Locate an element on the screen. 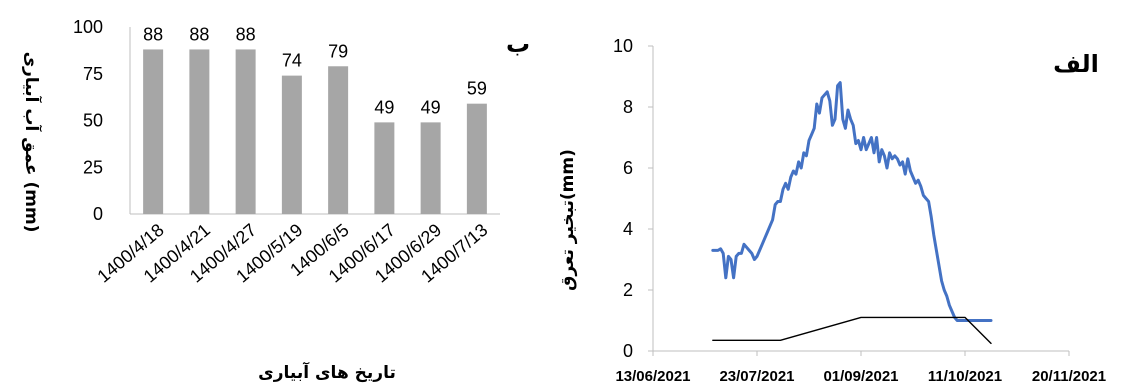 Image resolution: width=1121 pixels, height=387 pixels. bar-data-label: 79 is located at coordinates (338, 51).